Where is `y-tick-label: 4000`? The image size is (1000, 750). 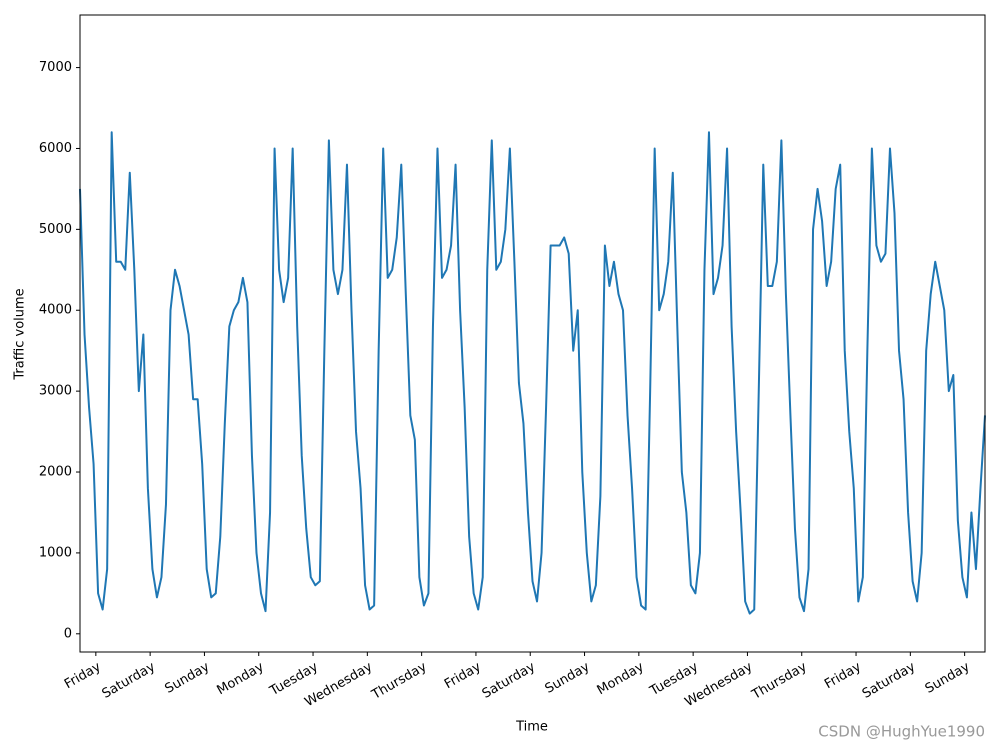
y-tick-label: 4000 is located at coordinates (55, 310).